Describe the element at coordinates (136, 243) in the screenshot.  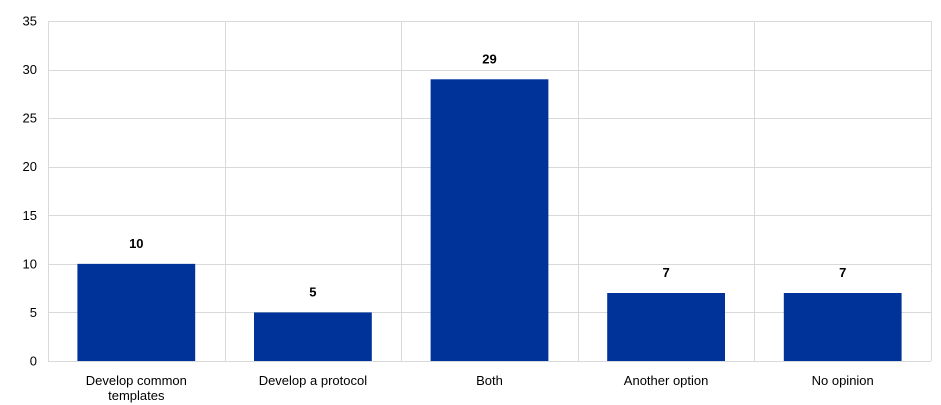
I see `data-label: 10` at that location.